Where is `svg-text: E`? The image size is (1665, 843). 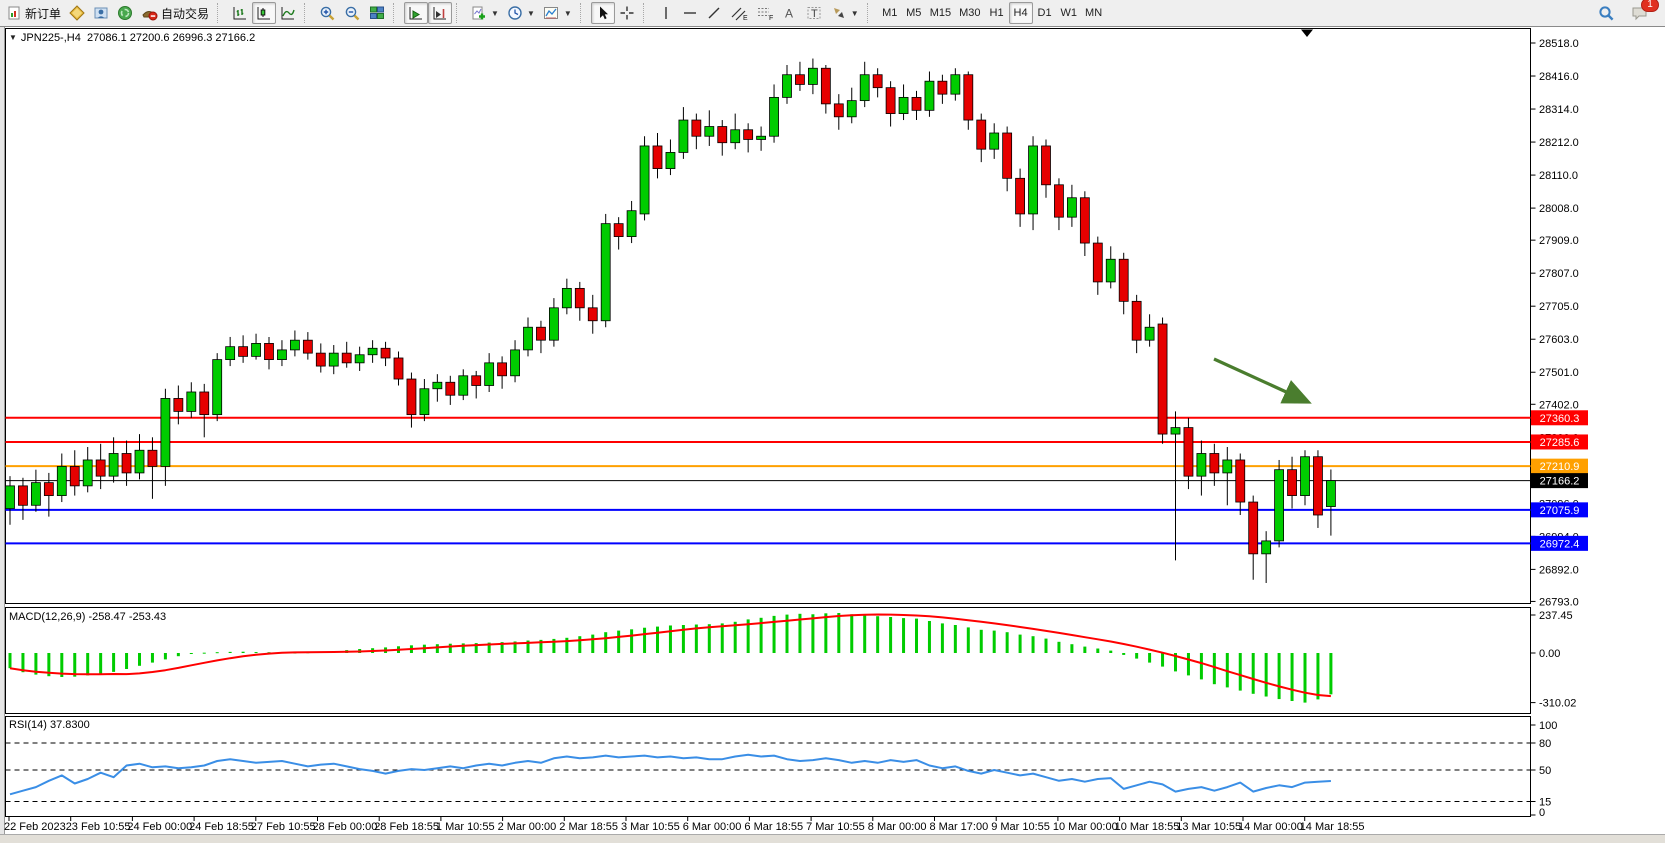
svg-text: E is located at coordinates (745, 18).